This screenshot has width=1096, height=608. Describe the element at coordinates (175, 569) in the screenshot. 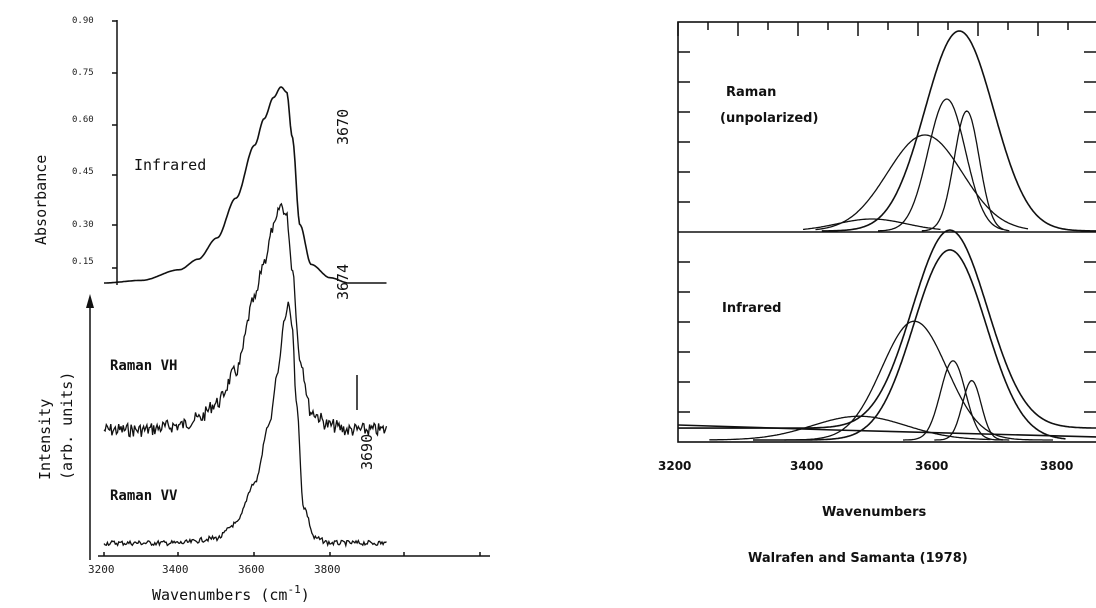

I see `left-x-tick-3400: 3400` at that location.